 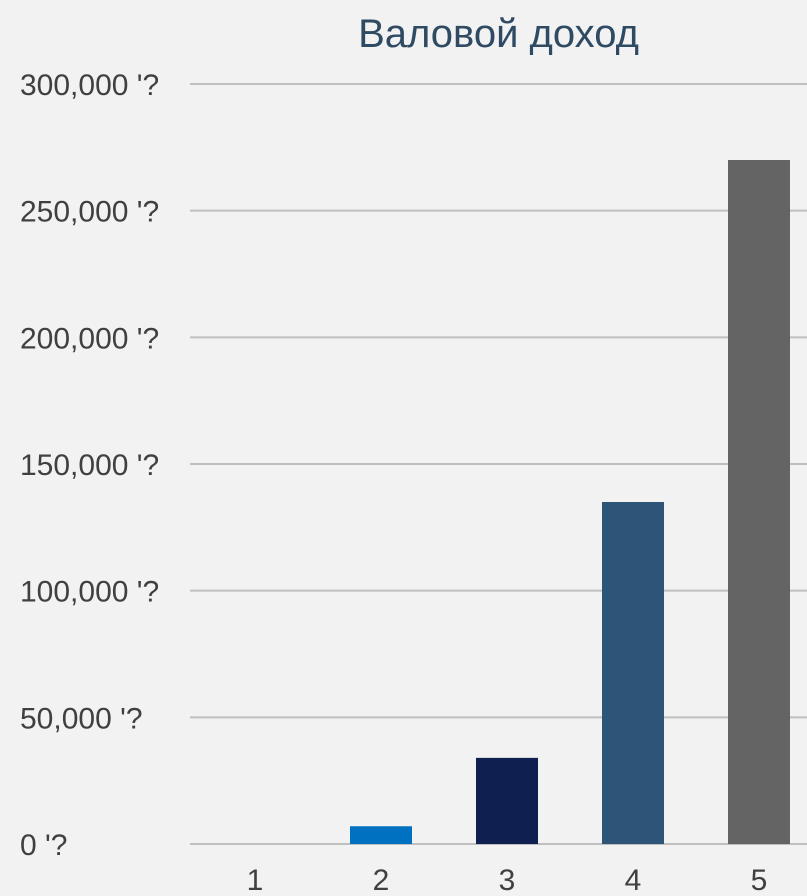 What do you see at coordinates (81, 718) in the screenshot?
I see `y-tick-label: 50,000 '?` at bounding box center [81, 718].